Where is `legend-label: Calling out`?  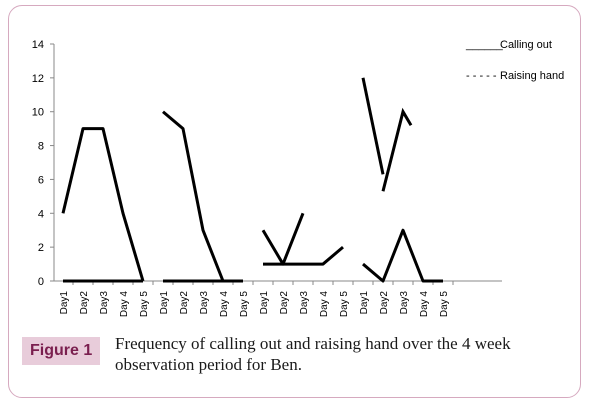 legend-label: Calling out is located at coordinates (526, 45).